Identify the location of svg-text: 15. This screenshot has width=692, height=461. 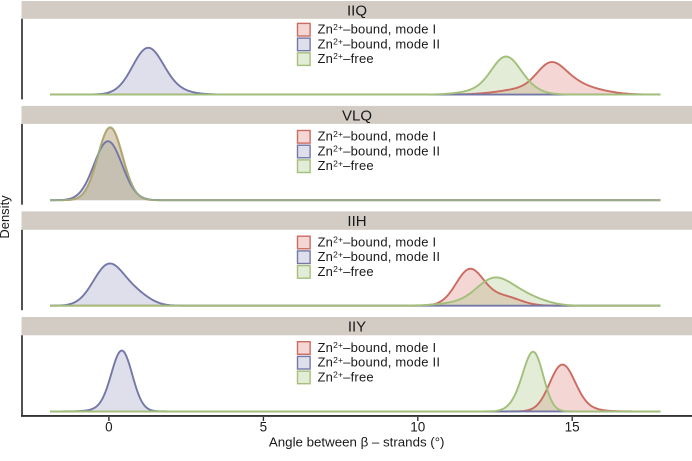
(572, 427).